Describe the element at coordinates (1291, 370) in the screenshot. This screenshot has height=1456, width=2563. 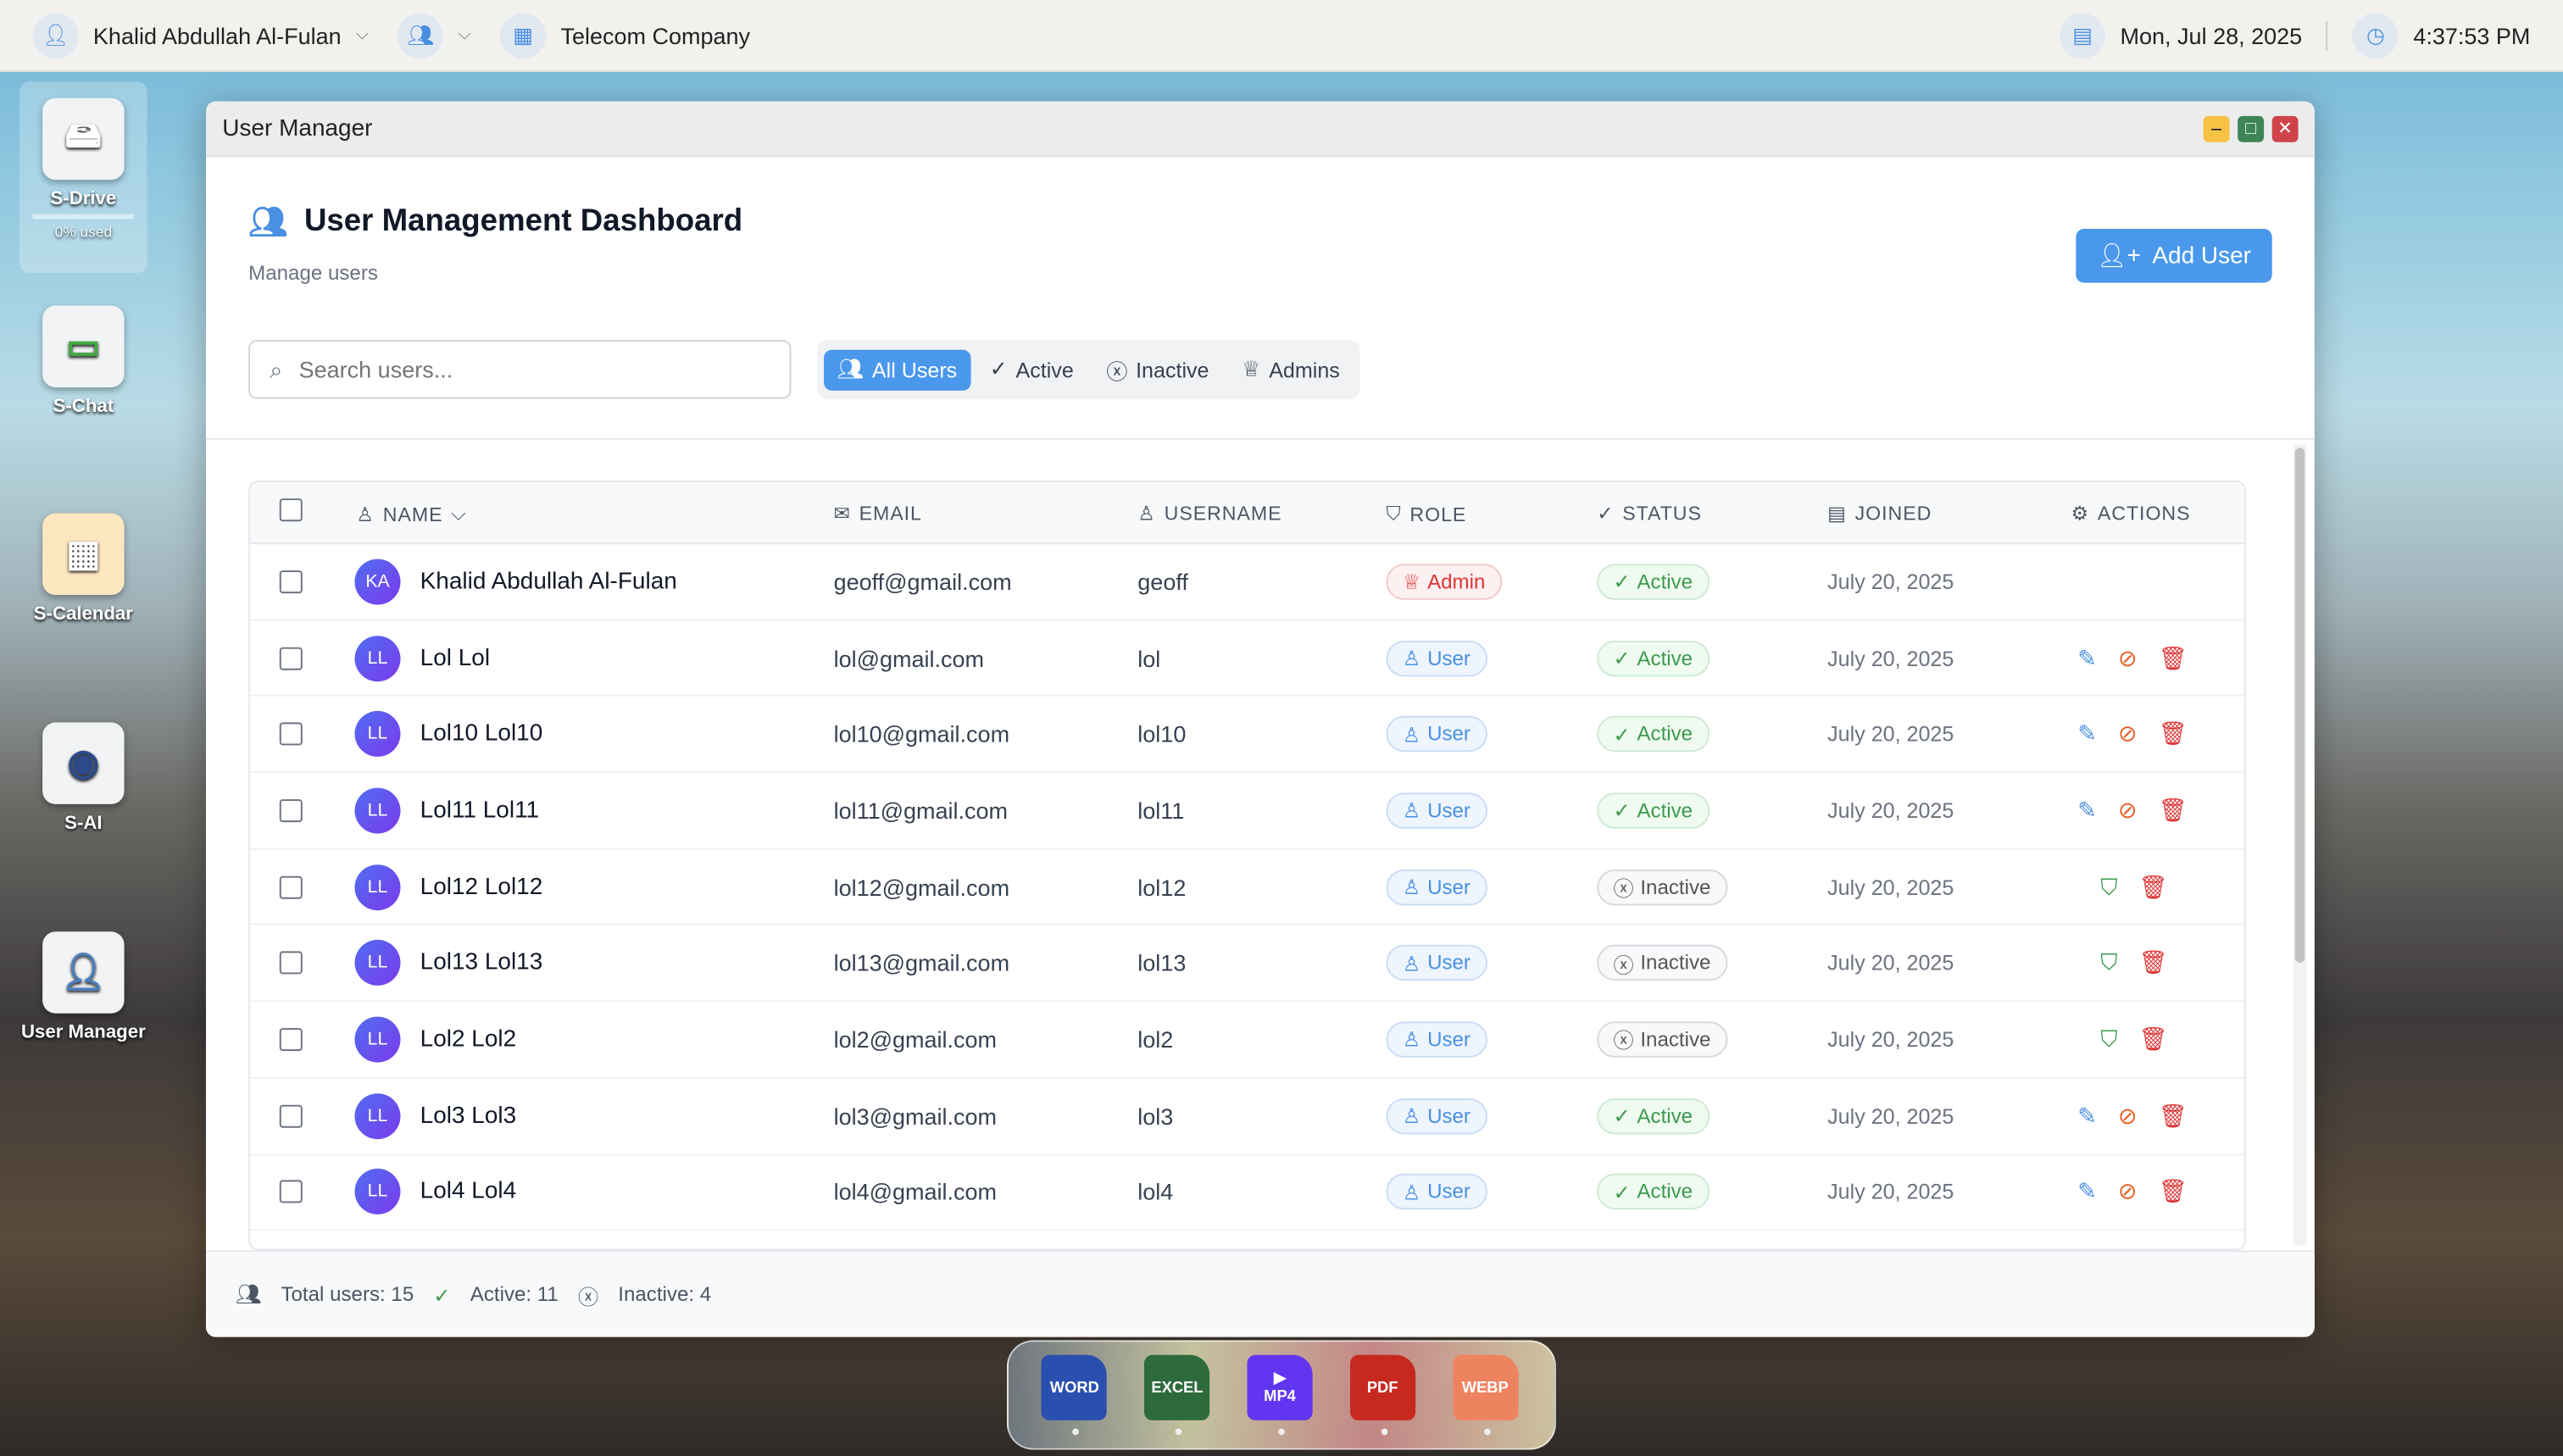
I see `filter-admins: ♕ Admins` at that location.